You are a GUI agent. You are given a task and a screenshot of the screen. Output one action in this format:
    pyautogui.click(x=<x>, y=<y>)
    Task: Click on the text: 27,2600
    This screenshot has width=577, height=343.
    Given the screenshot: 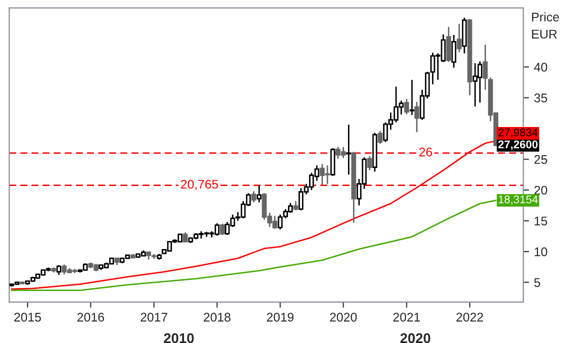 What is the action you would take?
    pyautogui.click(x=518, y=145)
    